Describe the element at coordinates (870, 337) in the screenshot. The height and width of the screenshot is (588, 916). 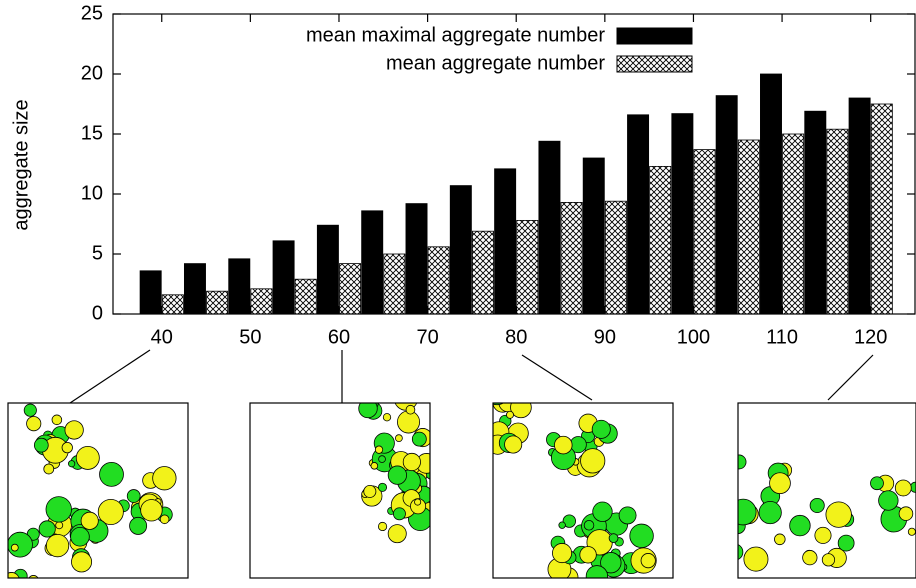
I see `x-tick-label: 120` at that location.